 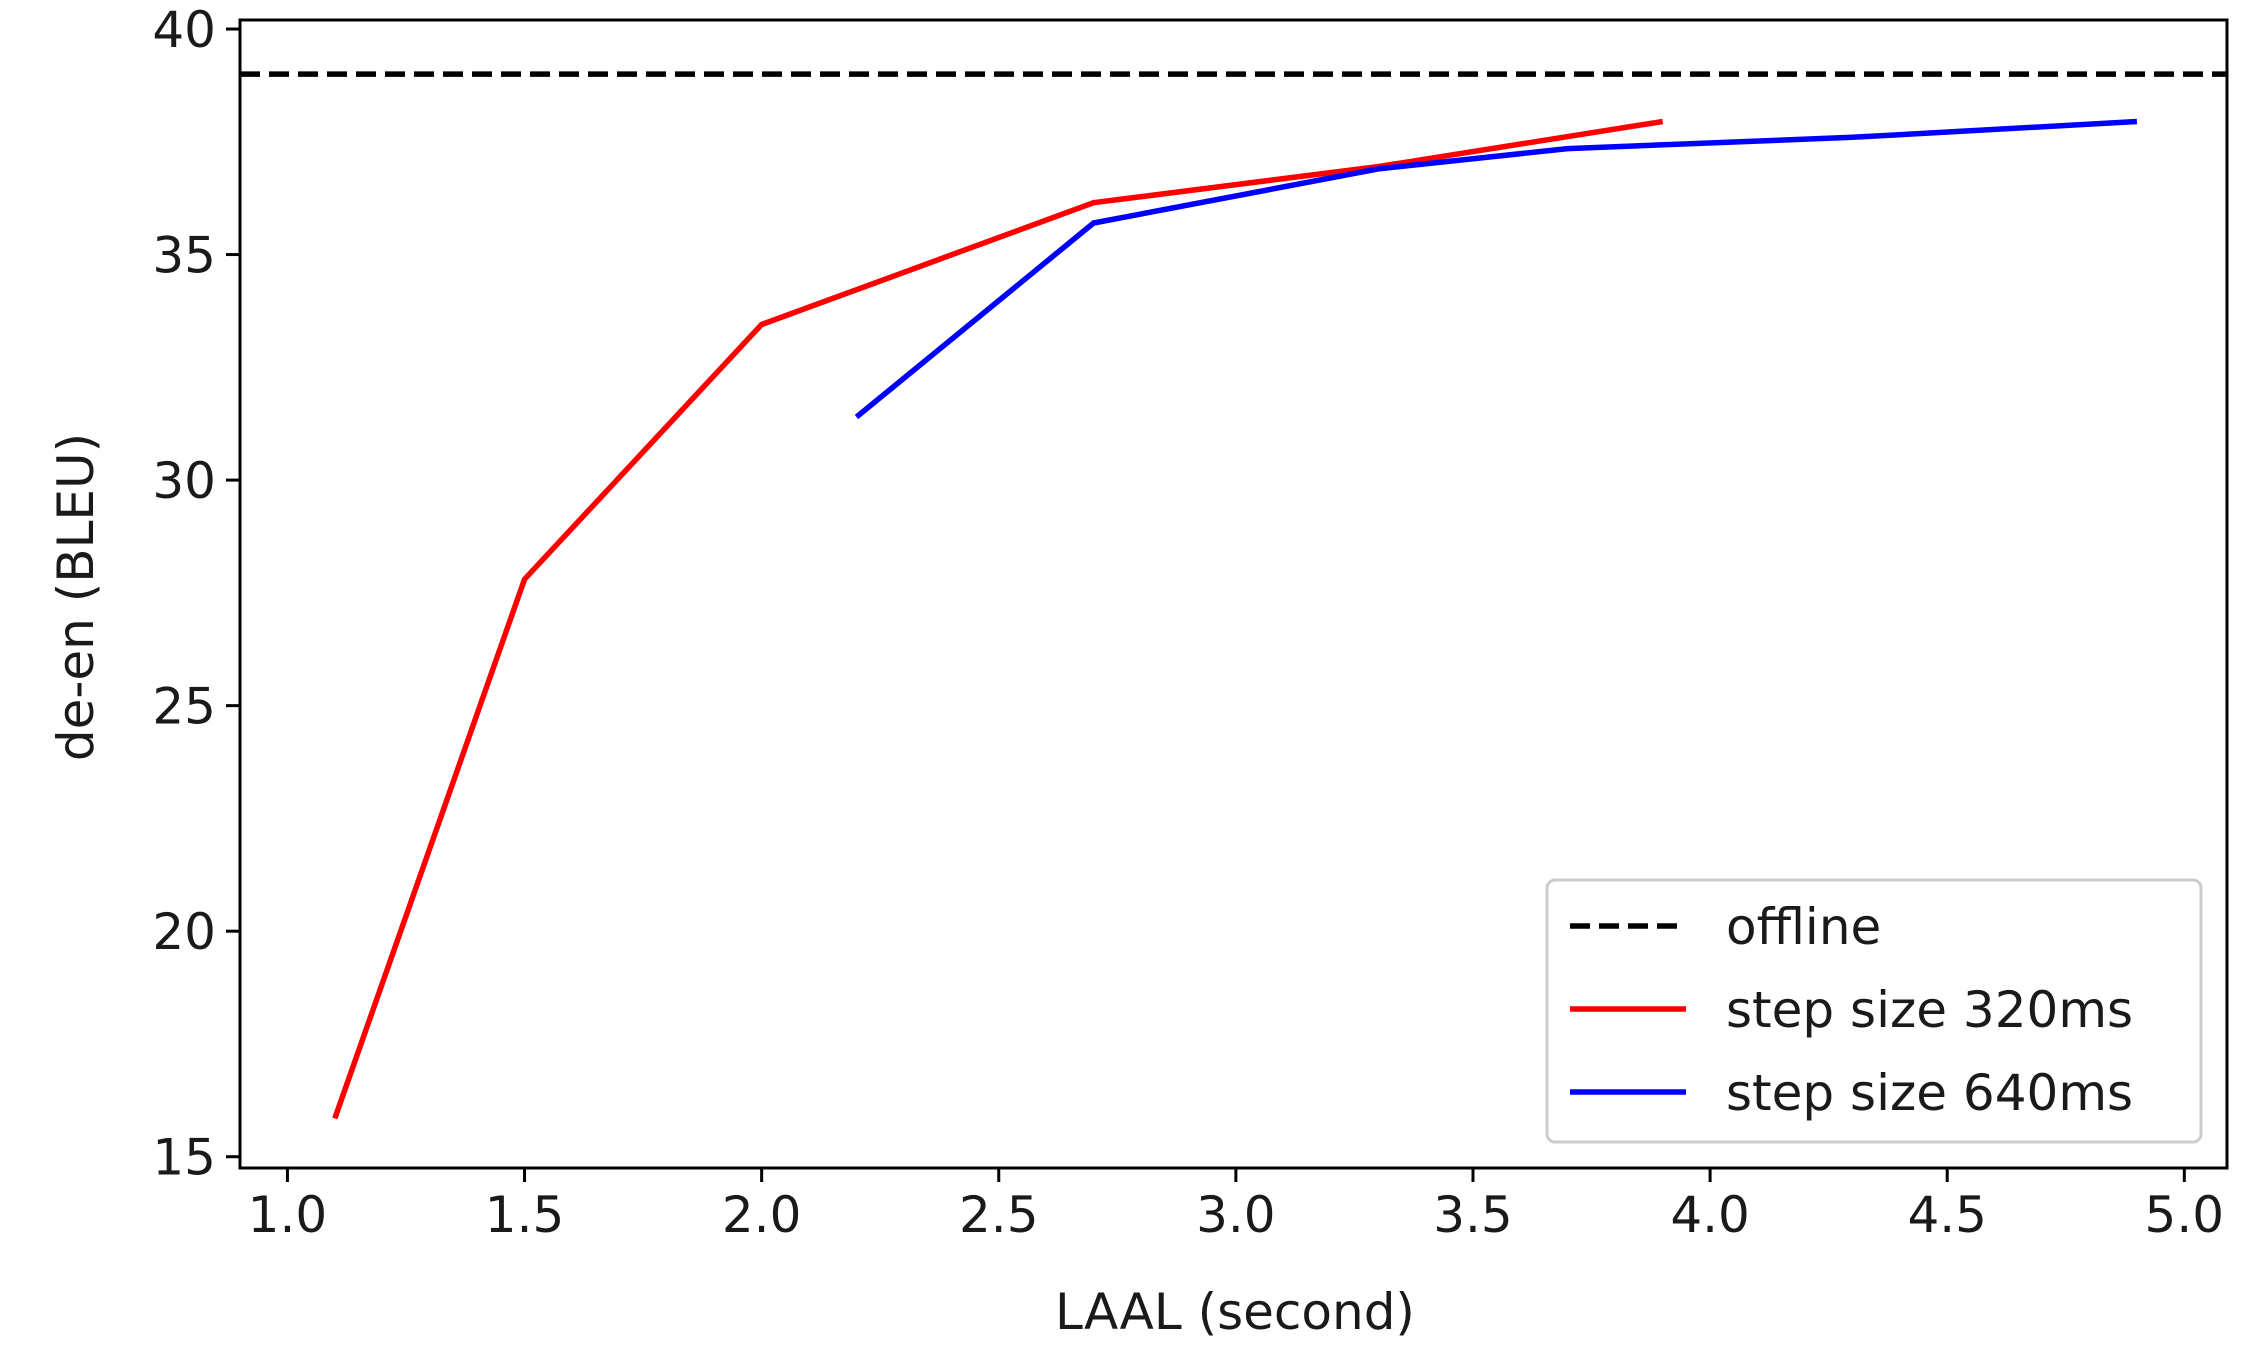 What do you see at coordinates (184, 256) in the screenshot?
I see `y-tick-label: 35` at bounding box center [184, 256].